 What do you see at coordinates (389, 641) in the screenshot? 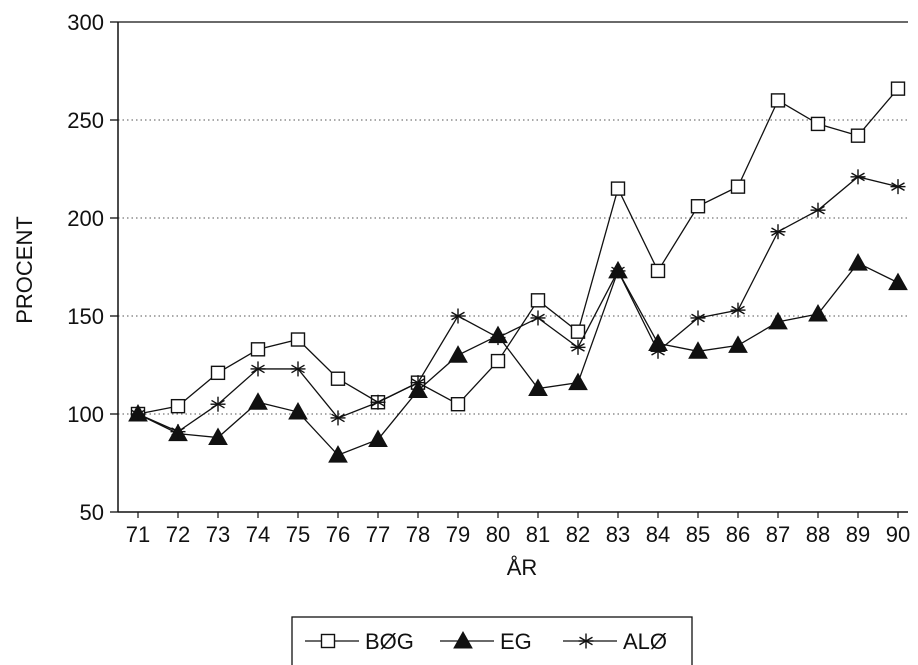
I see `legend-label: BØG` at bounding box center [389, 641].